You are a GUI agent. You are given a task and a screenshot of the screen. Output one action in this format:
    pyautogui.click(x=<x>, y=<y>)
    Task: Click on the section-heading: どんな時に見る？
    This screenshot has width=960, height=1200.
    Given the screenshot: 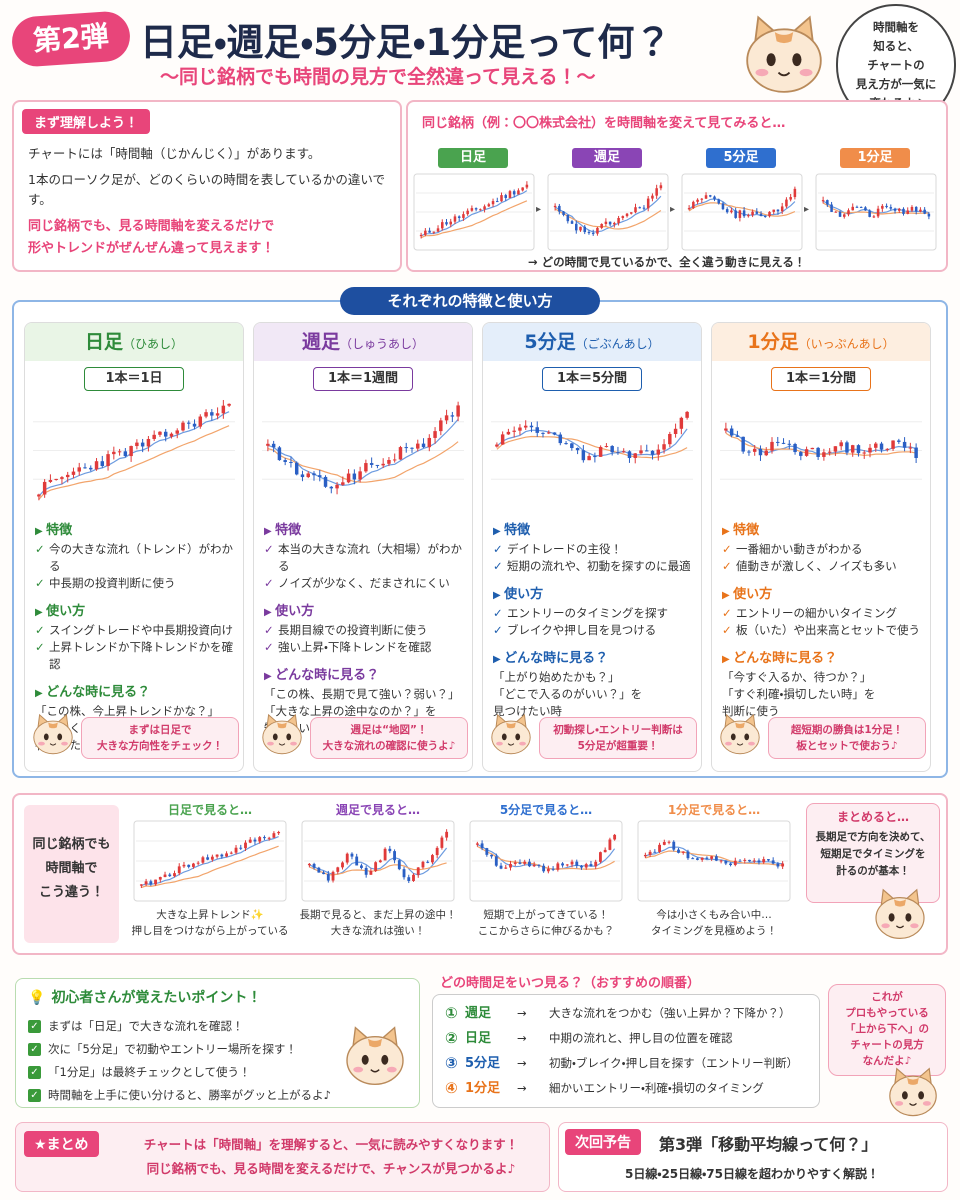 What is the action you would take?
    pyautogui.click(x=138, y=690)
    